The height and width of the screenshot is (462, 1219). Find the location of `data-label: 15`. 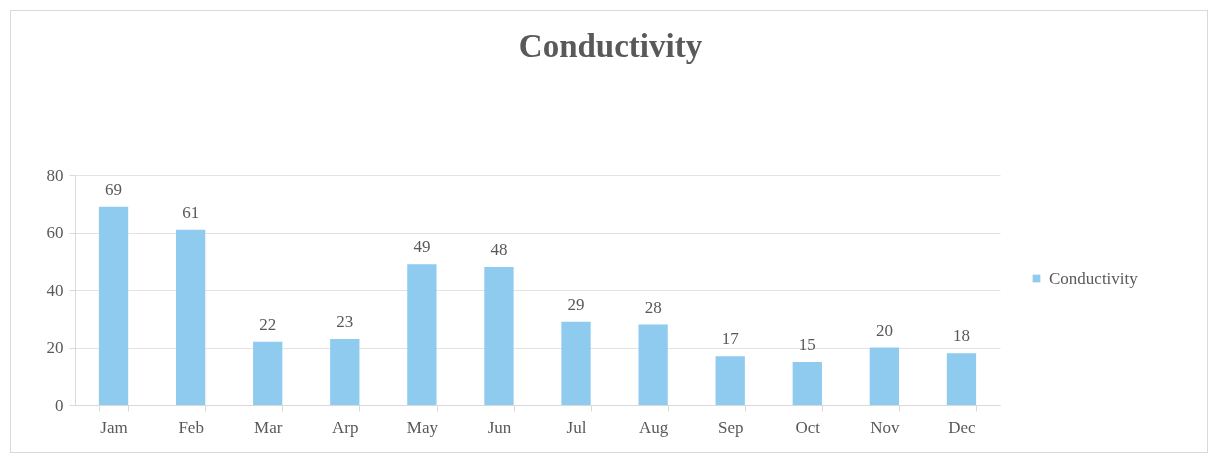

data-label: 15 is located at coordinates (807, 344).